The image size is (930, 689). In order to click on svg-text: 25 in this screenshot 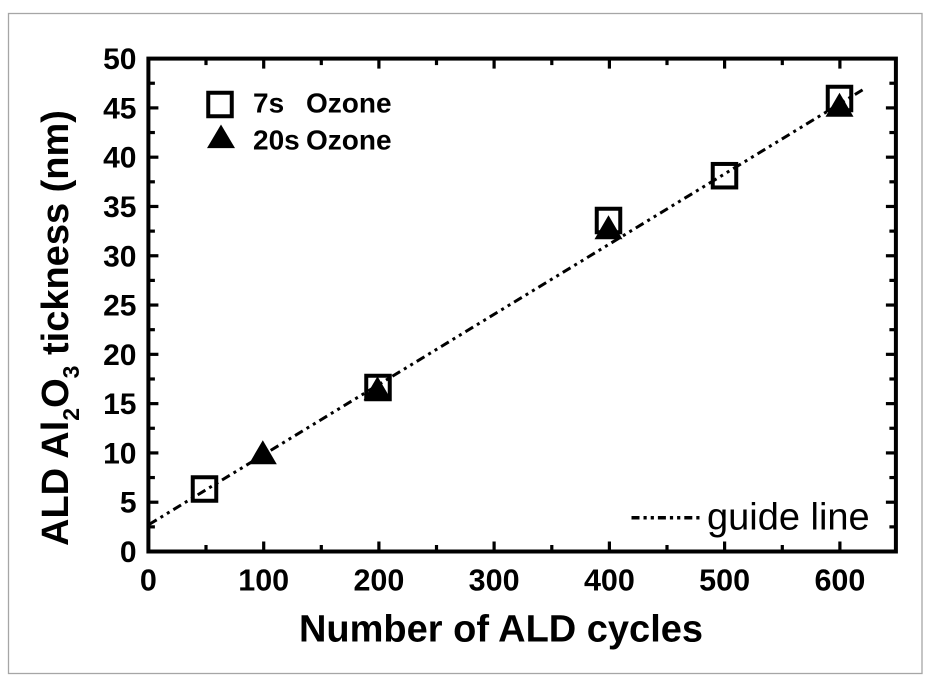, I will do `click(119, 306)`.